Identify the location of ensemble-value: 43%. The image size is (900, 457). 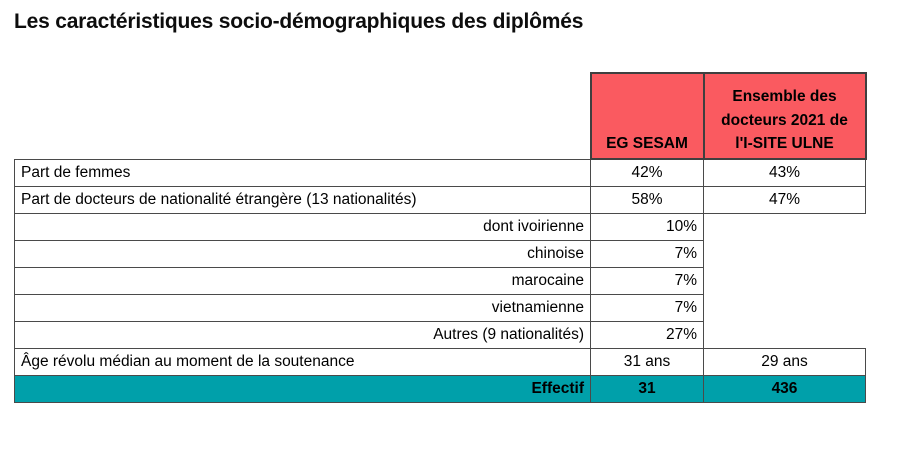
(784, 172).